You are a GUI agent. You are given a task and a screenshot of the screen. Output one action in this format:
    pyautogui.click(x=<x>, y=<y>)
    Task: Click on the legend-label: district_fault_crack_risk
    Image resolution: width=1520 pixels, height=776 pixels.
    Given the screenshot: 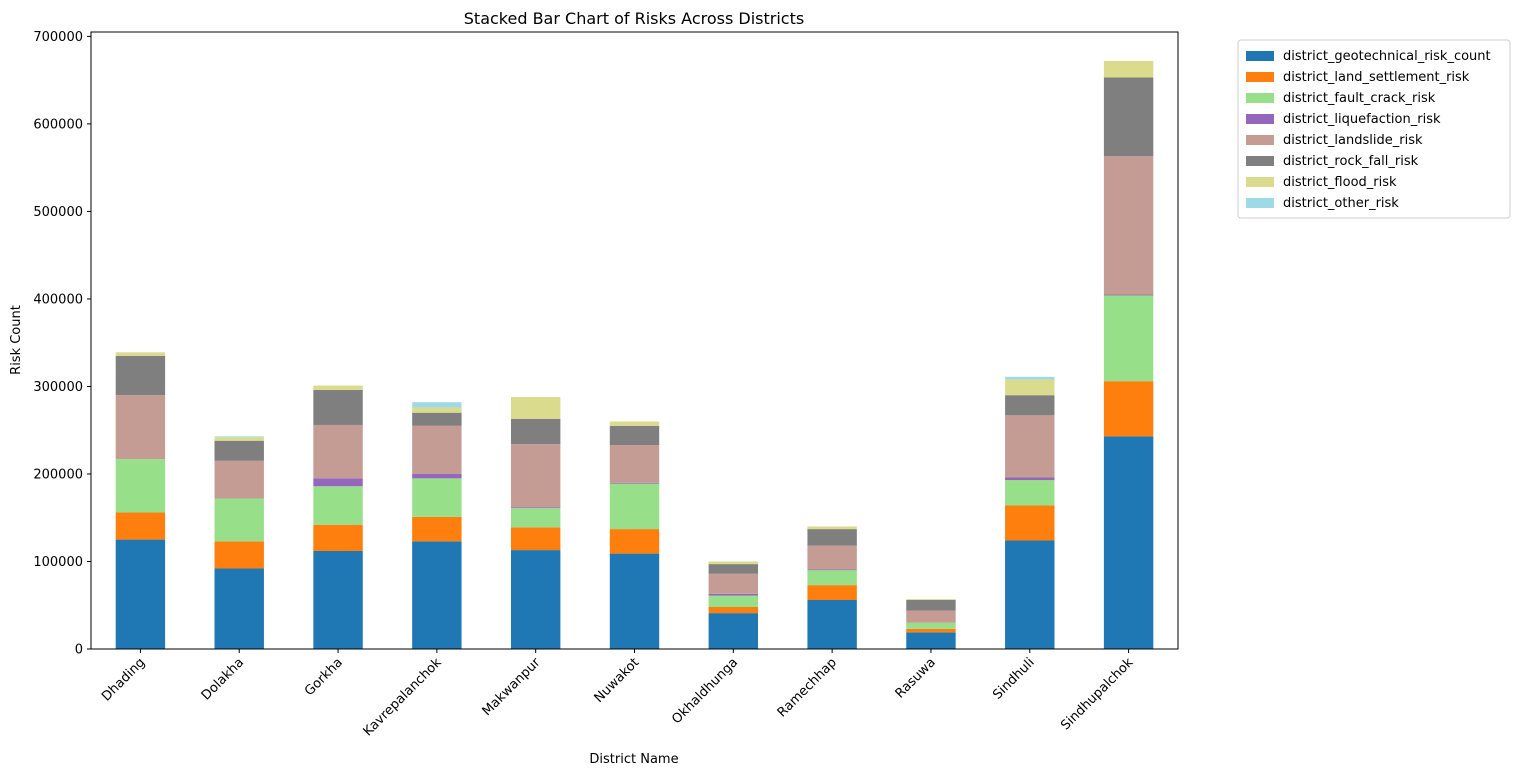 What is the action you would take?
    pyautogui.click(x=1359, y=98)
    